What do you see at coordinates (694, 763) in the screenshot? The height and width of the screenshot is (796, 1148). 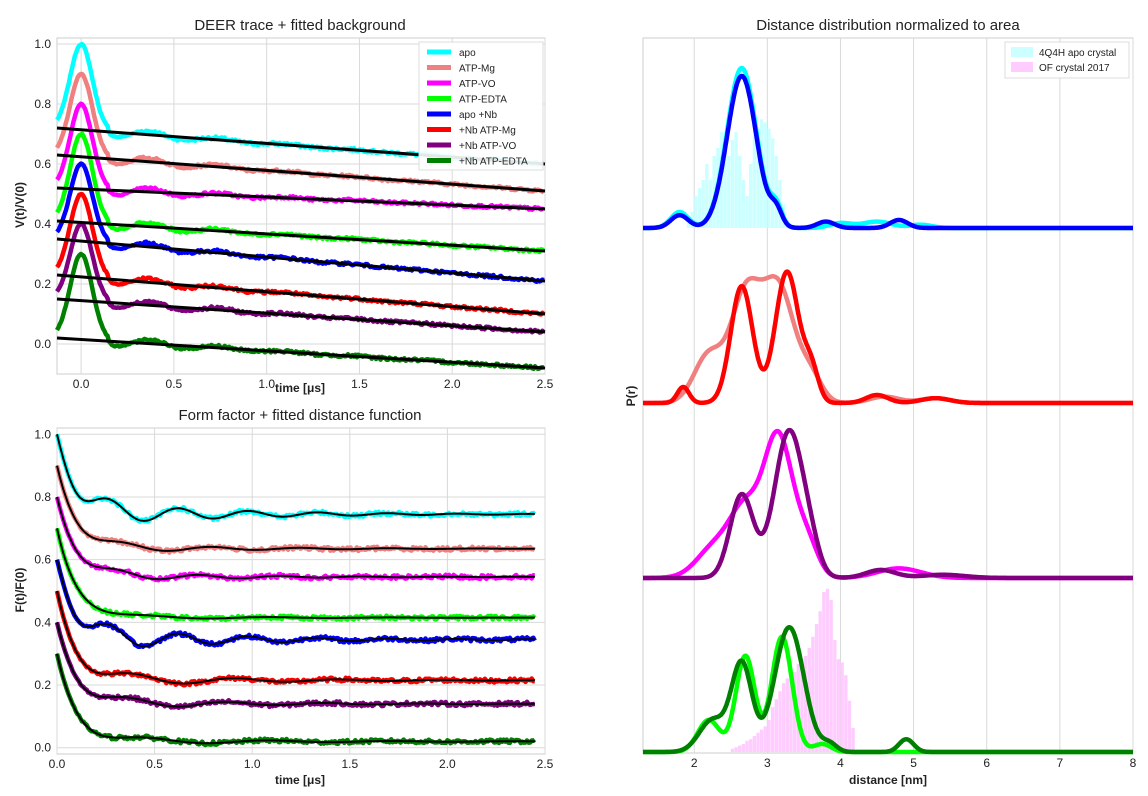 I see `x-tick-label: 2` at bounding box center [694, 763].